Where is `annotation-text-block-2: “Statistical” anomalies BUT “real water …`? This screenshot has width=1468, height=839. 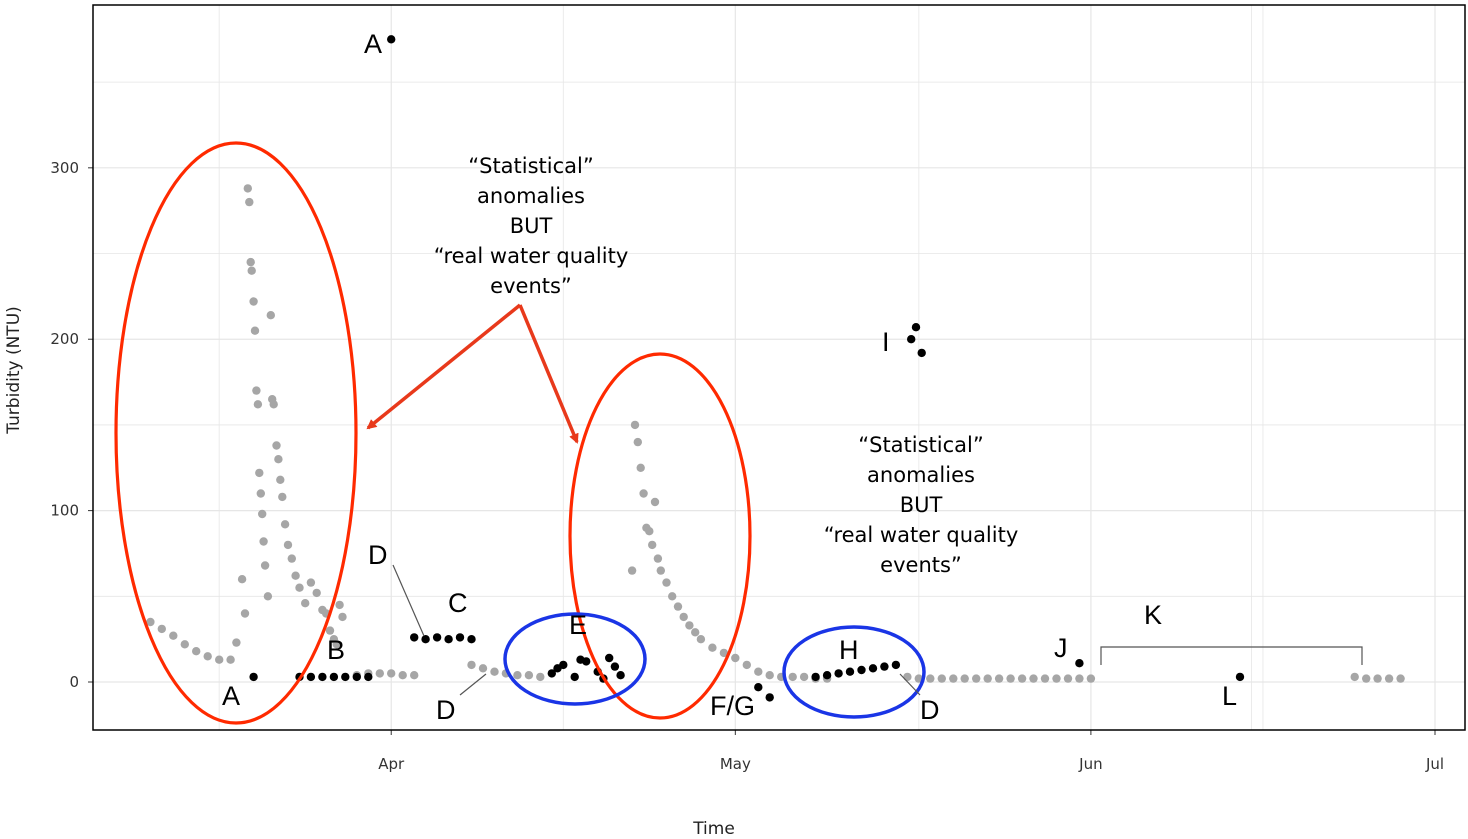
annotation-text-block-2: “Statistical” anomalies BUT “real water … is located at coordinates (921, 505).